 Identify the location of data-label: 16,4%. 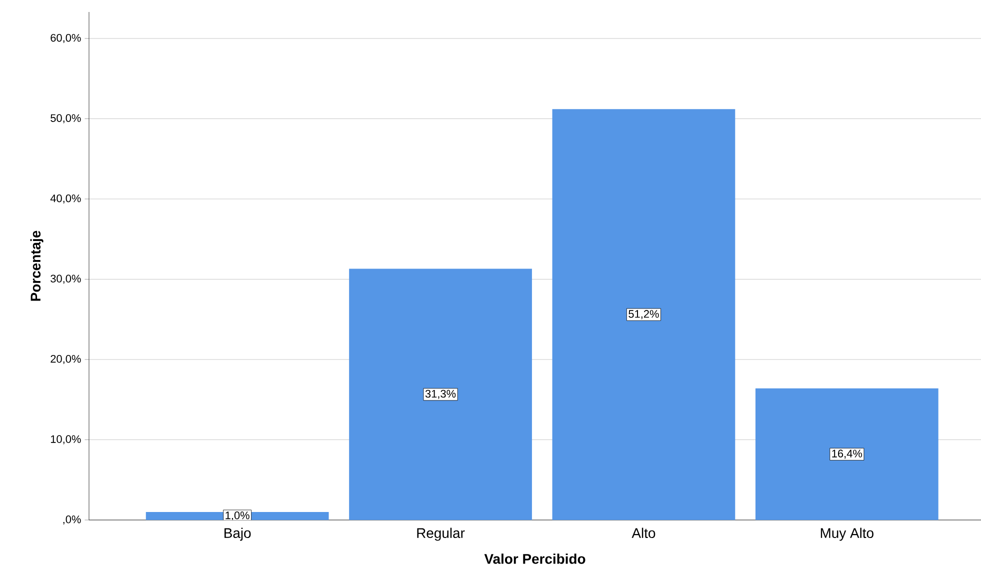
(847, 454).